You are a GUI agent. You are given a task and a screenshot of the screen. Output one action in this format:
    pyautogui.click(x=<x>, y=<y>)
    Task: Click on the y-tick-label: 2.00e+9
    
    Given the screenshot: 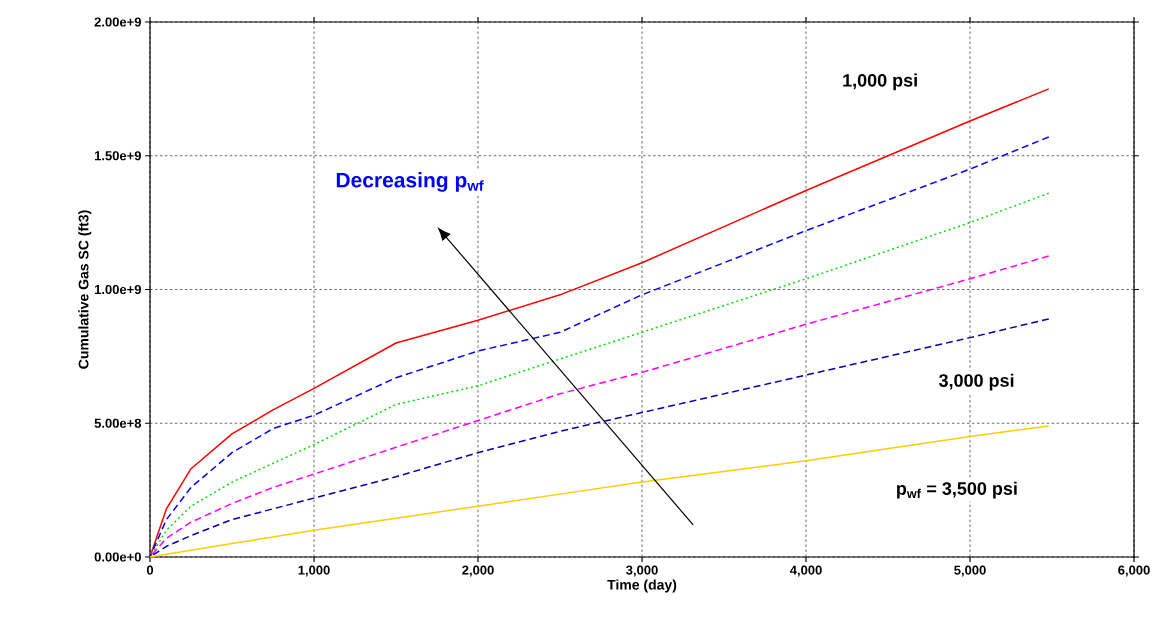 What is the action you would take?
    pyautogui.click(x=117, y=22)
    